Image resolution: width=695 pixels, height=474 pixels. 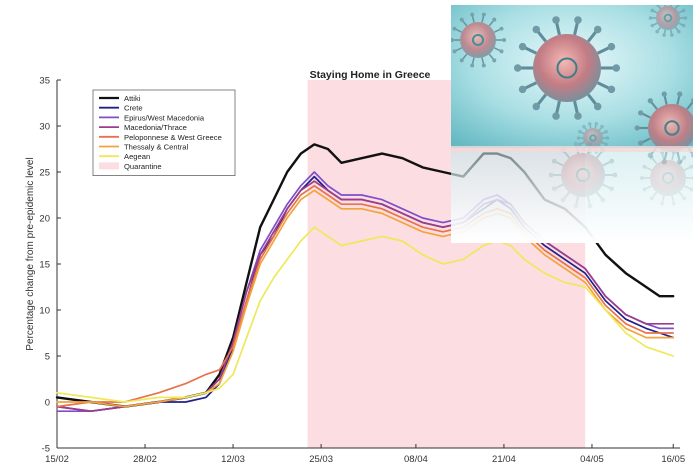 I want to click on y-tick-label: 30, so click(x=44, y=127).